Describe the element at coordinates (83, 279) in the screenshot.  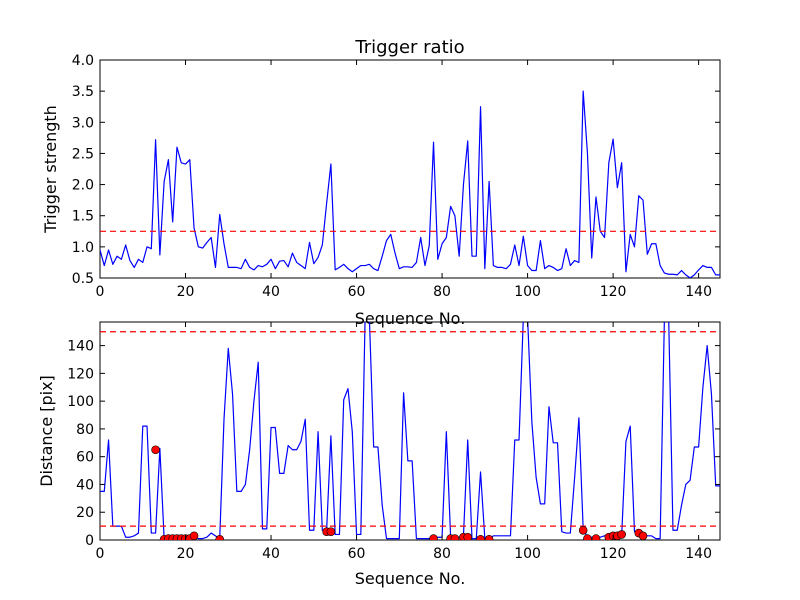
I see `y-tick-label: 0.5` at that location.